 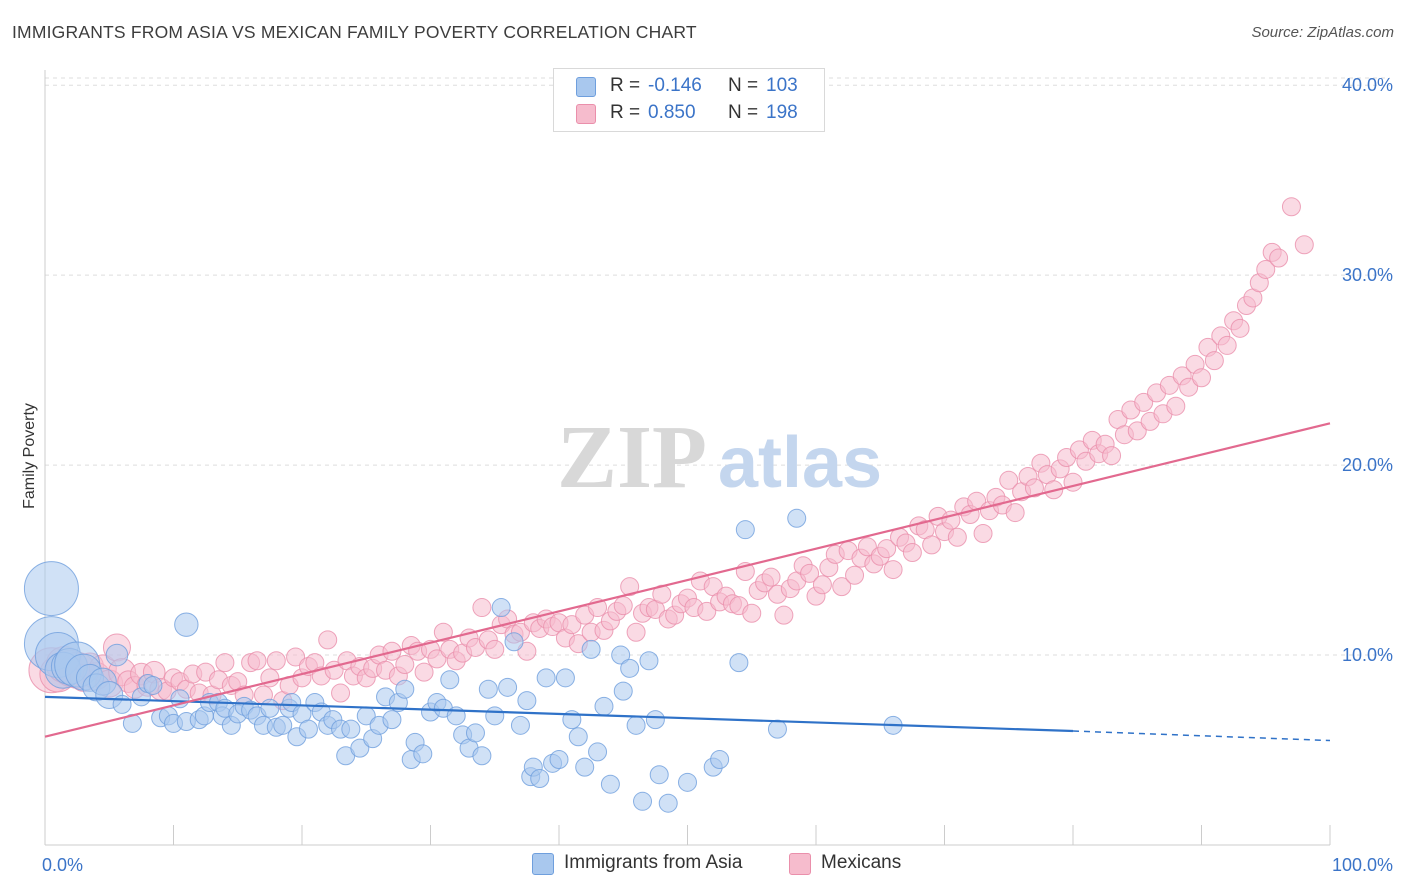 I want to click on y-tick-label: 30.0%, so click(x=1367, y=275).